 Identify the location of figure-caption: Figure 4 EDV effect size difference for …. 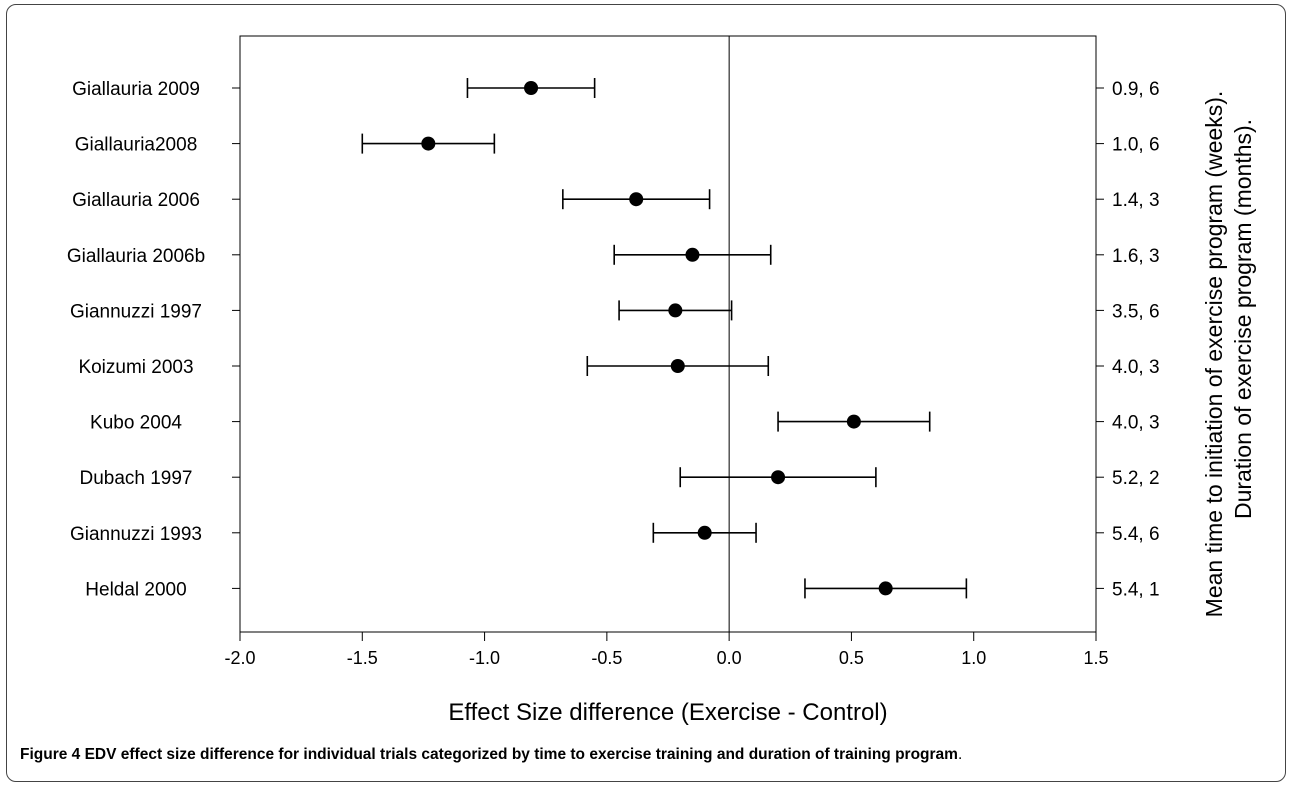
(491, 755).